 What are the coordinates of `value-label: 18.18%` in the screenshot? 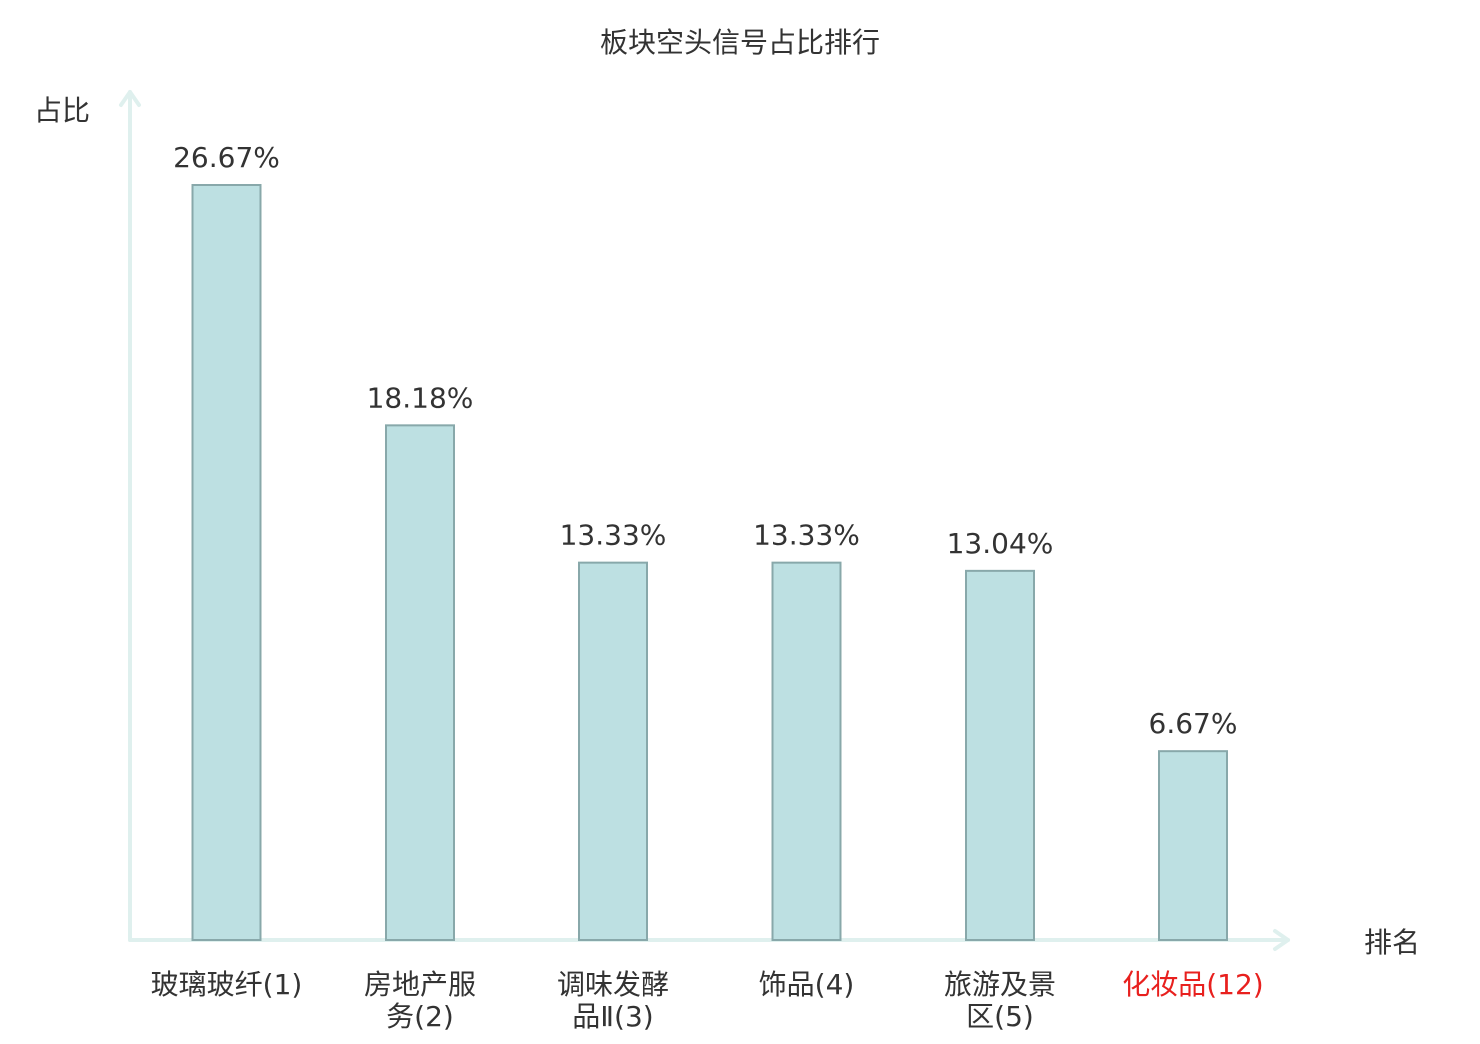 It's located at (420, 397).